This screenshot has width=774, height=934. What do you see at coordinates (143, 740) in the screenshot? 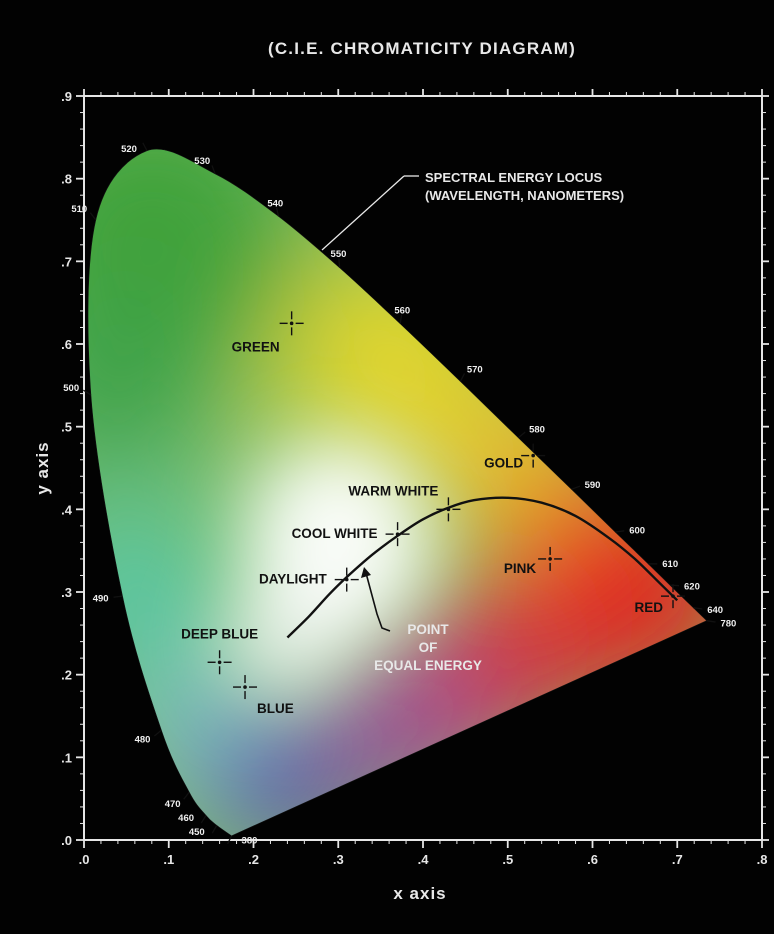
I see `wavelength-label: 480` at bounding box center [143, 740].